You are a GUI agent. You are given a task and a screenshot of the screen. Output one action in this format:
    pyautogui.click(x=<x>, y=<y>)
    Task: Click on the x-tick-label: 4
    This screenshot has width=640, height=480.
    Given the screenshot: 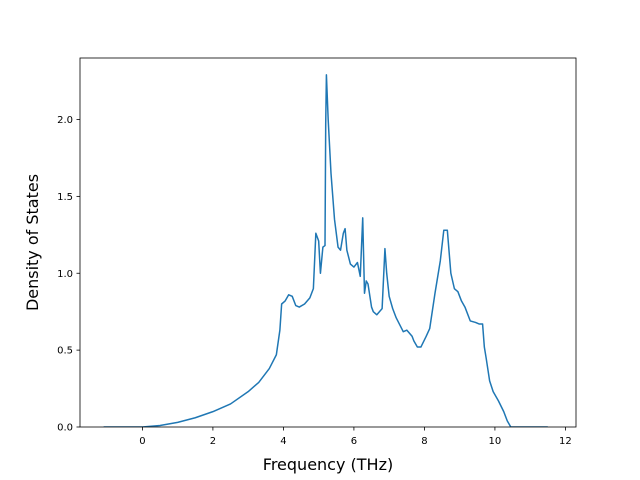 What is the action you would take?
    pyautogui.click(x=283, y=441)
    